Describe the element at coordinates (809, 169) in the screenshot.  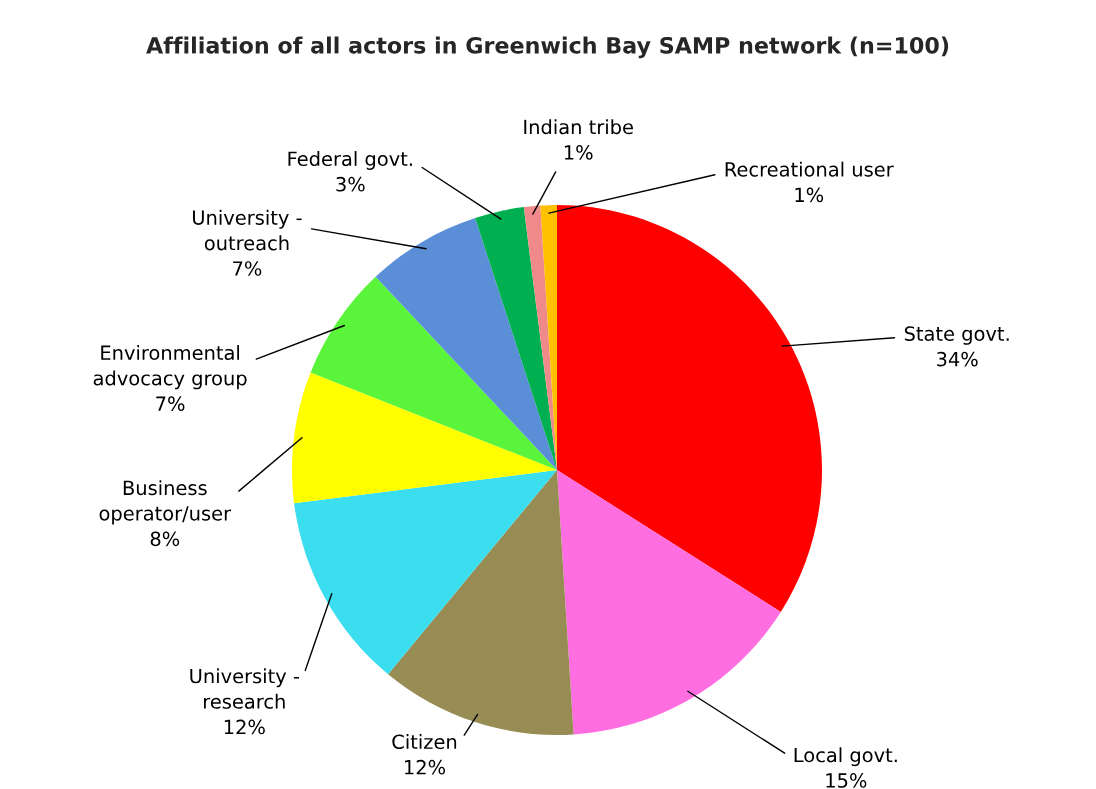
I see `slice-label: Recreational user` at that location.